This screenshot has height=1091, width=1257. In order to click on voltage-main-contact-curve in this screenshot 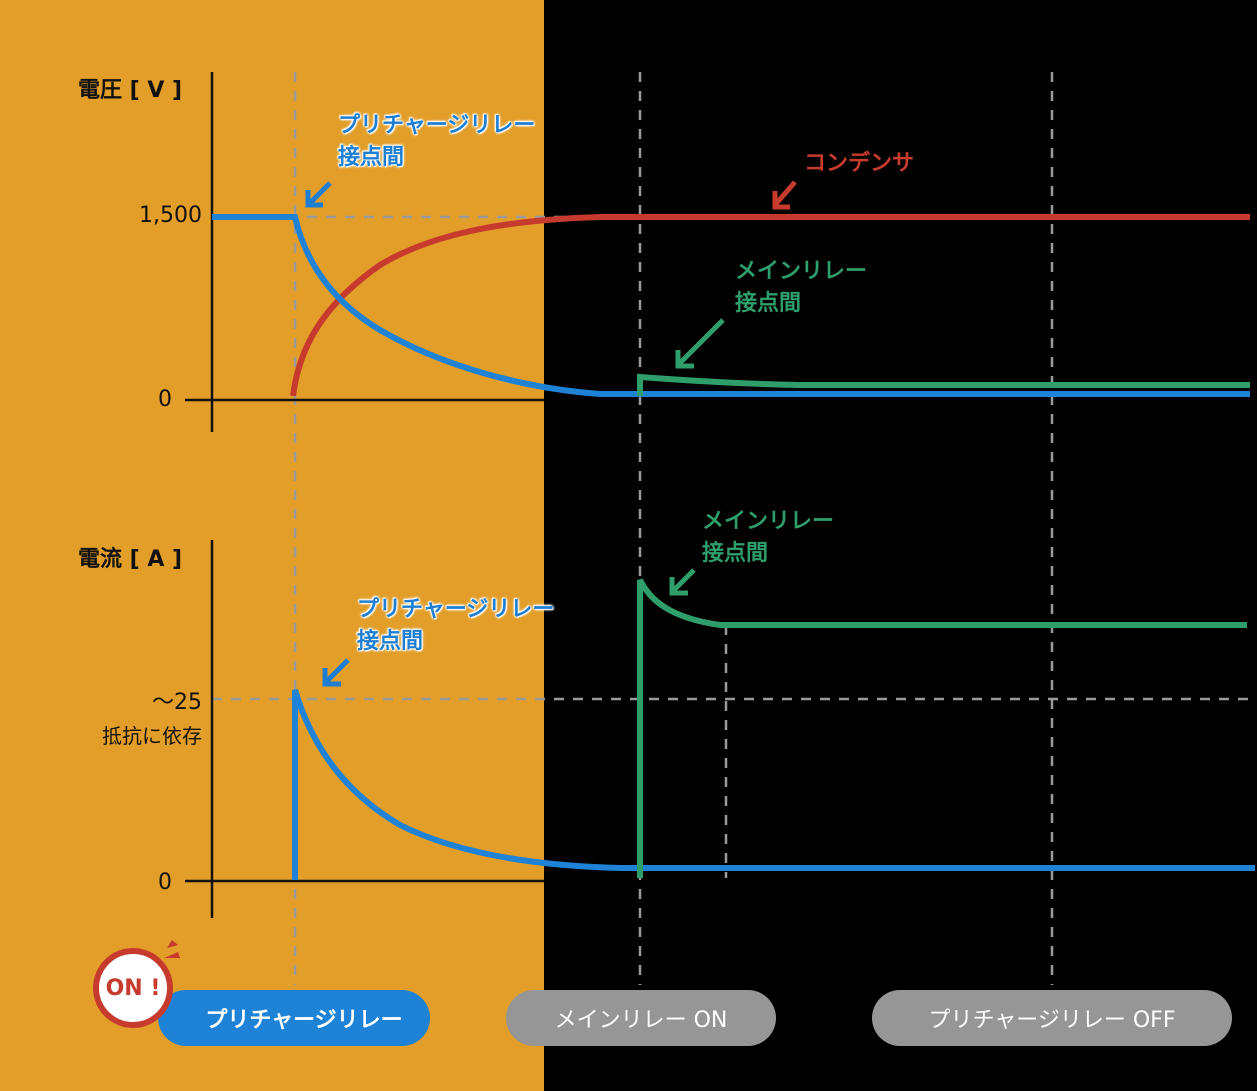, I will do `click(943, 384)`.